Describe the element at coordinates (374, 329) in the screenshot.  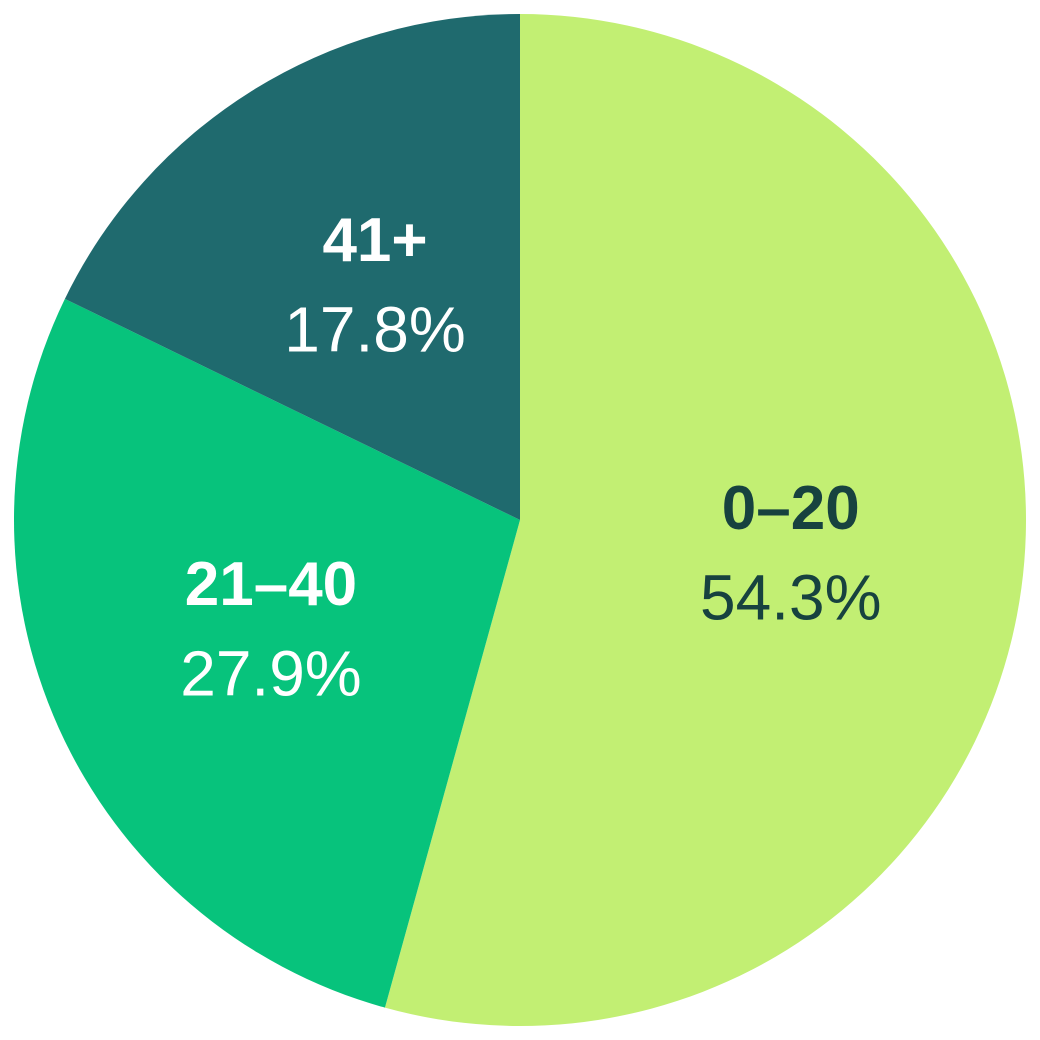
I see `slice-value-label: 17.8%` at that location.